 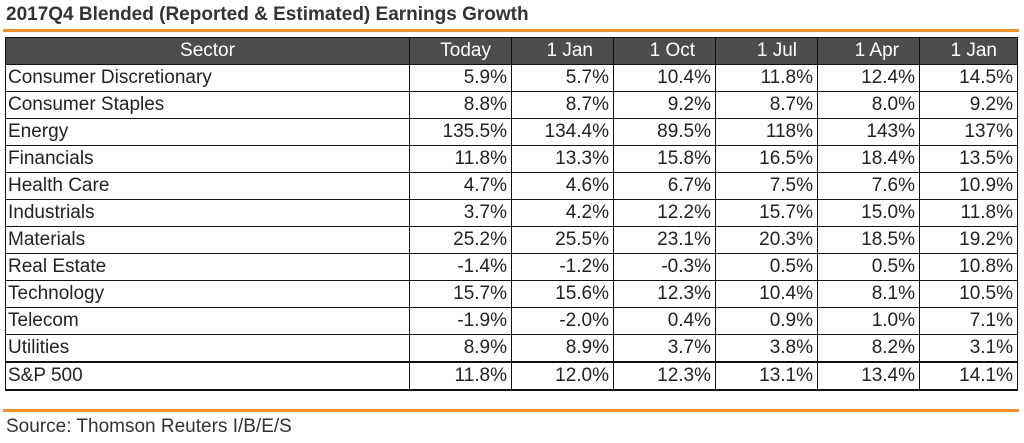 I want to click on value-cell: 18.4%, so click(x=868, y=159).